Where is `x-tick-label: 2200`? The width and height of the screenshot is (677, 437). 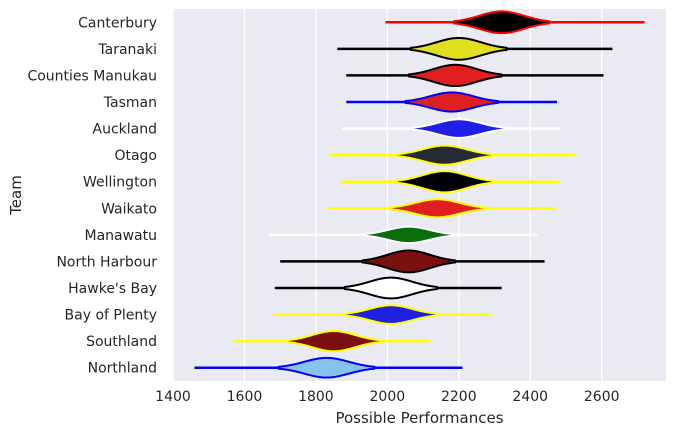 x-tick-label: 2200 is located at coordinates (459, 397).